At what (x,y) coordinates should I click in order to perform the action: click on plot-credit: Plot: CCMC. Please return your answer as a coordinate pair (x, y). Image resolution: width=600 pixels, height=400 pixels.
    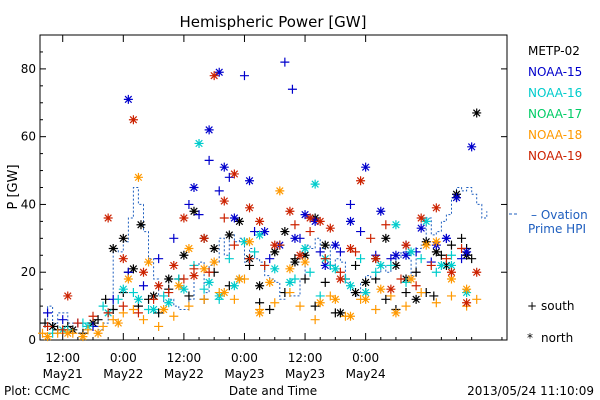
    Looking at the image, I should click on (37, 391).